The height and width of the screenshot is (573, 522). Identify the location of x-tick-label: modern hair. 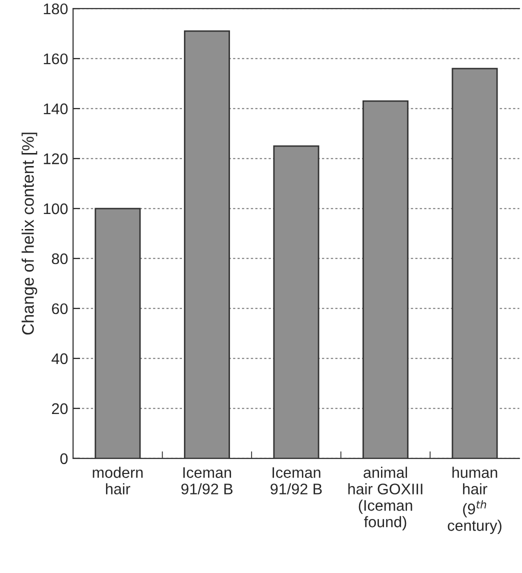
(117, 480).